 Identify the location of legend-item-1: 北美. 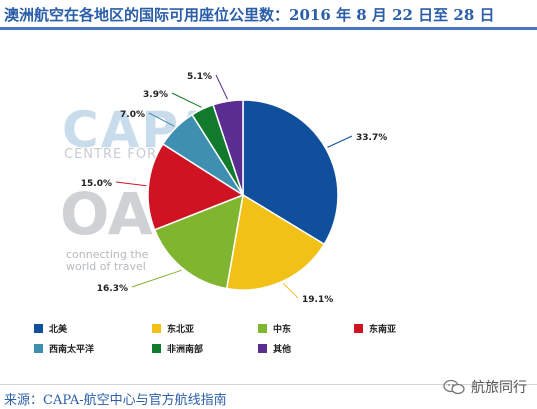
(50, 328).